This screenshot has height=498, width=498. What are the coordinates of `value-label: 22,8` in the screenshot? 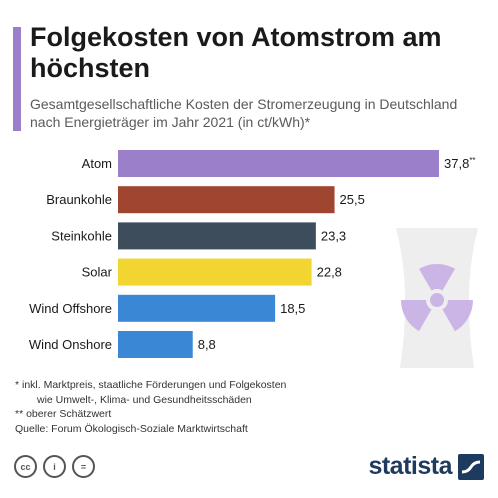 It's located at (329, 272).